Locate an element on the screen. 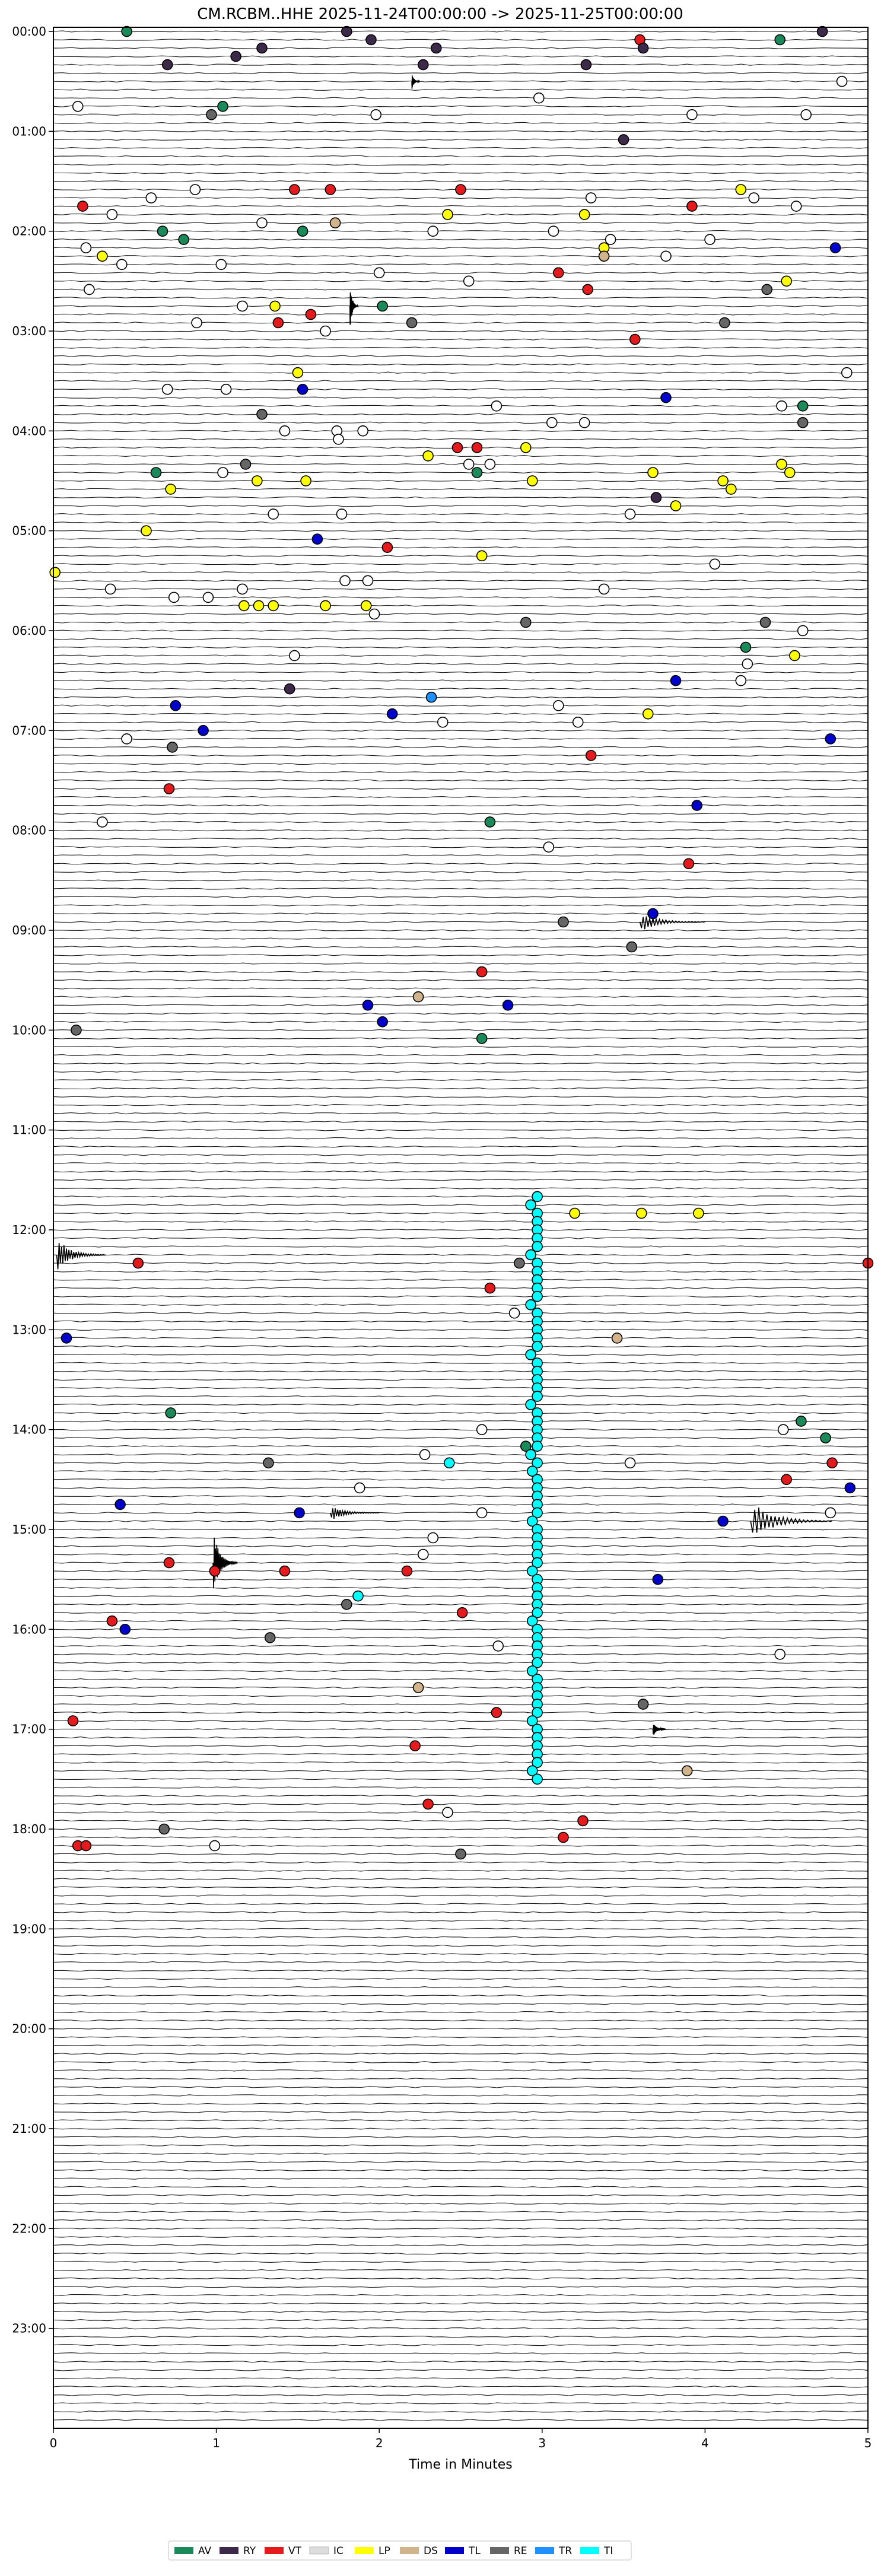 Image resolution: width=881 pixels, height=2576 pixels. y-tick-label: 23:00 is located at coordinates (29, 2328).